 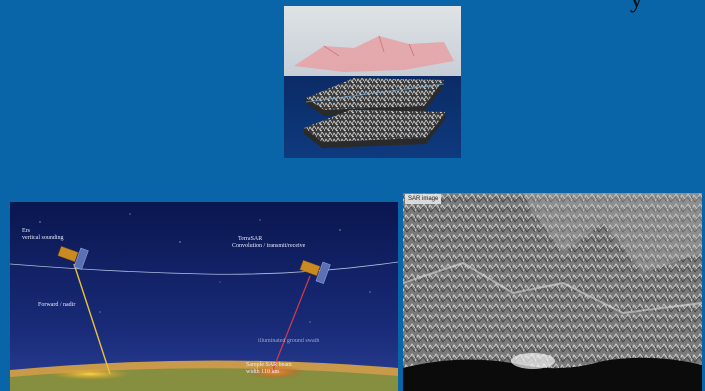 I want to click on corner-glyph: y, so click(x=636, y=7).